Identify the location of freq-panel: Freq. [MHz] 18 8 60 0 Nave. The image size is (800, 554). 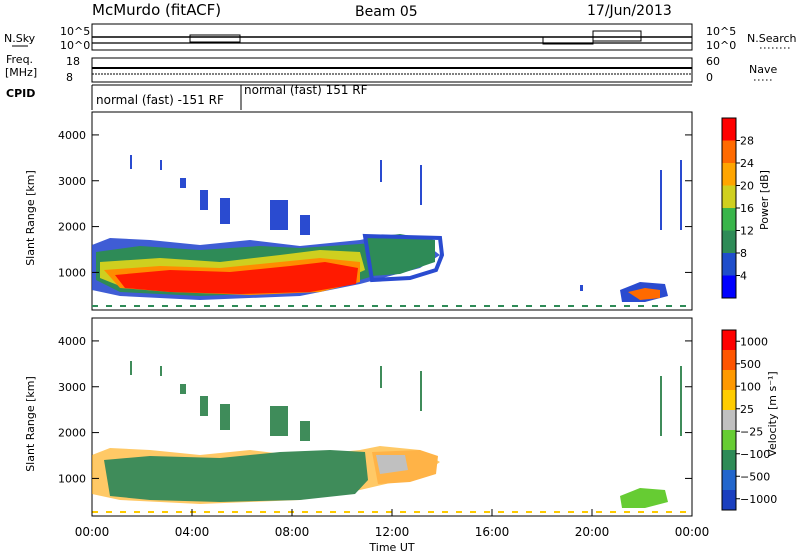
(391, 68).